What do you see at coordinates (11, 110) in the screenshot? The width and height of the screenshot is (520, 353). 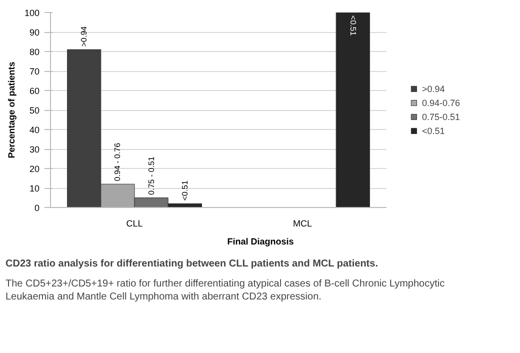 I see `y-axis-title: Percentage of patients` at bounding box center [11, 110].